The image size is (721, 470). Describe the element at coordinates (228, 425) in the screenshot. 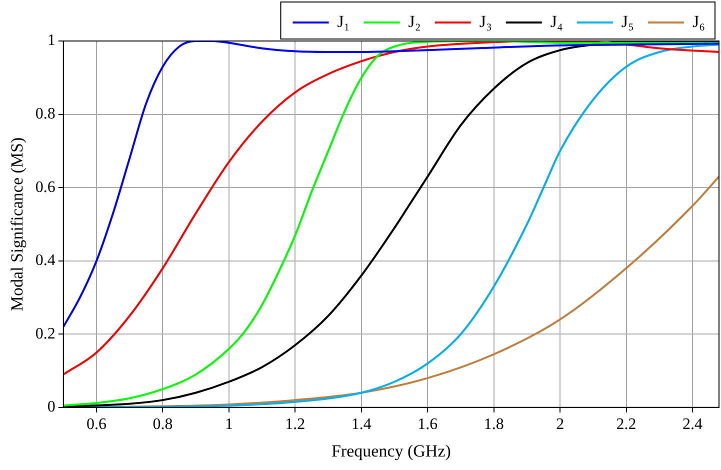

I see `x-tick-label: 1` at that location.